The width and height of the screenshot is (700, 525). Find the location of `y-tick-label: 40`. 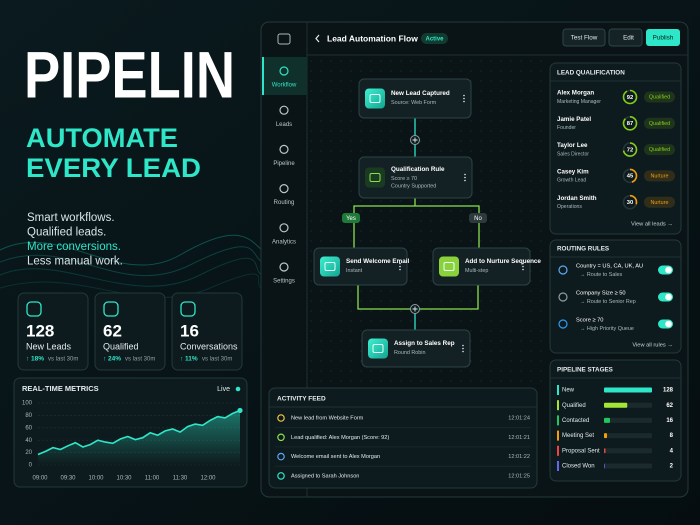

y-tick-label: 40 is located at coordinates (28, 441).